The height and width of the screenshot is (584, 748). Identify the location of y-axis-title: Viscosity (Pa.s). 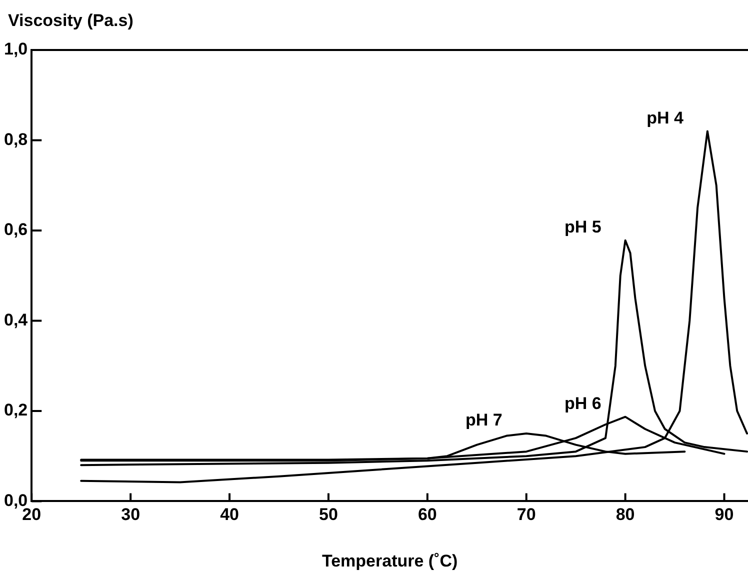
(71, 20).